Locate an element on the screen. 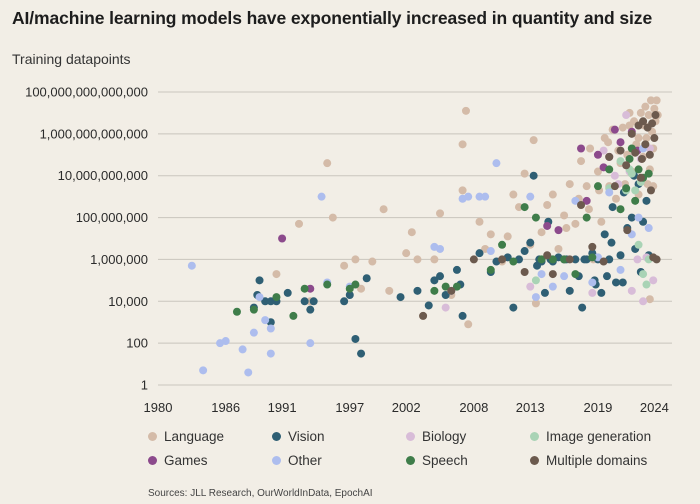 This screenshot has height=504, width=700. legend-label-other: Other is located at coordinates (305, 460).